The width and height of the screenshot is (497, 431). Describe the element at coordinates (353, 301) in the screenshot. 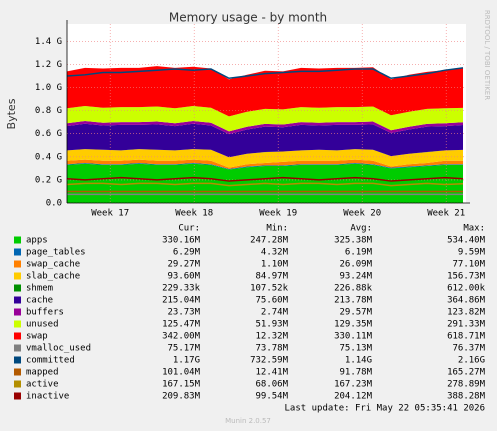

I see `legend-stat: 213.78M` at that location.